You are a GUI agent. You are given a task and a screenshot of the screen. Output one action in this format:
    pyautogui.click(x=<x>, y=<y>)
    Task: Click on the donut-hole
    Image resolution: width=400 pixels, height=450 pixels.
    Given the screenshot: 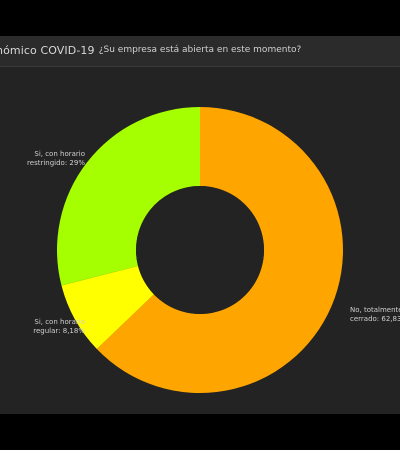 What is the action you would take?
    pyautogui.click(x=200, y=250)
    